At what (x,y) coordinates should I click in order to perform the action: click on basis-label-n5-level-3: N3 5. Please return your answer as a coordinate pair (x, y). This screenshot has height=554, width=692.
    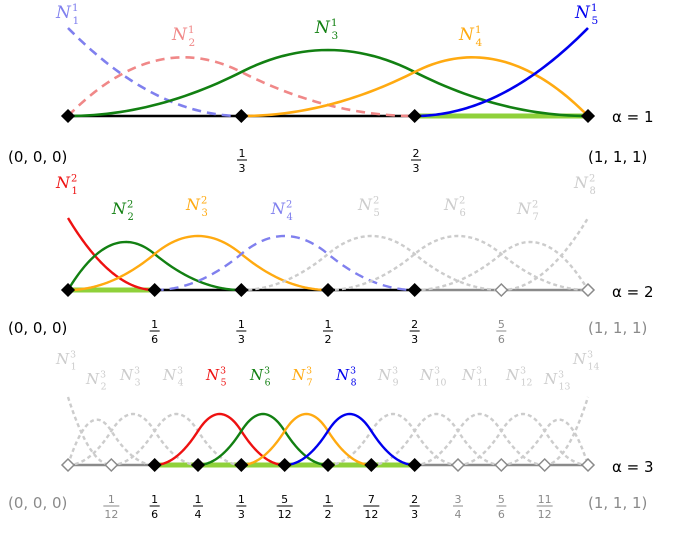
    Looking at the image, I should click on (216, 377).